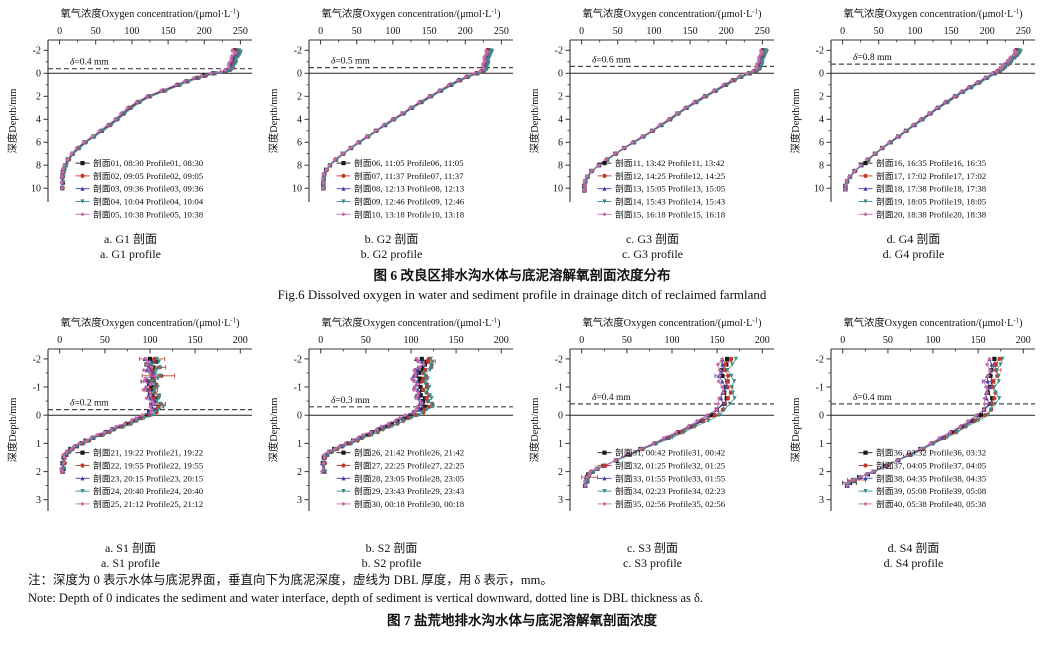 This screenshot has height=661, width=1044. Describe the element at coordinates (931, 213) in the screenshot. I see `svg-text: 剖面20, 18:38 Profile20, 18:38` at that location.